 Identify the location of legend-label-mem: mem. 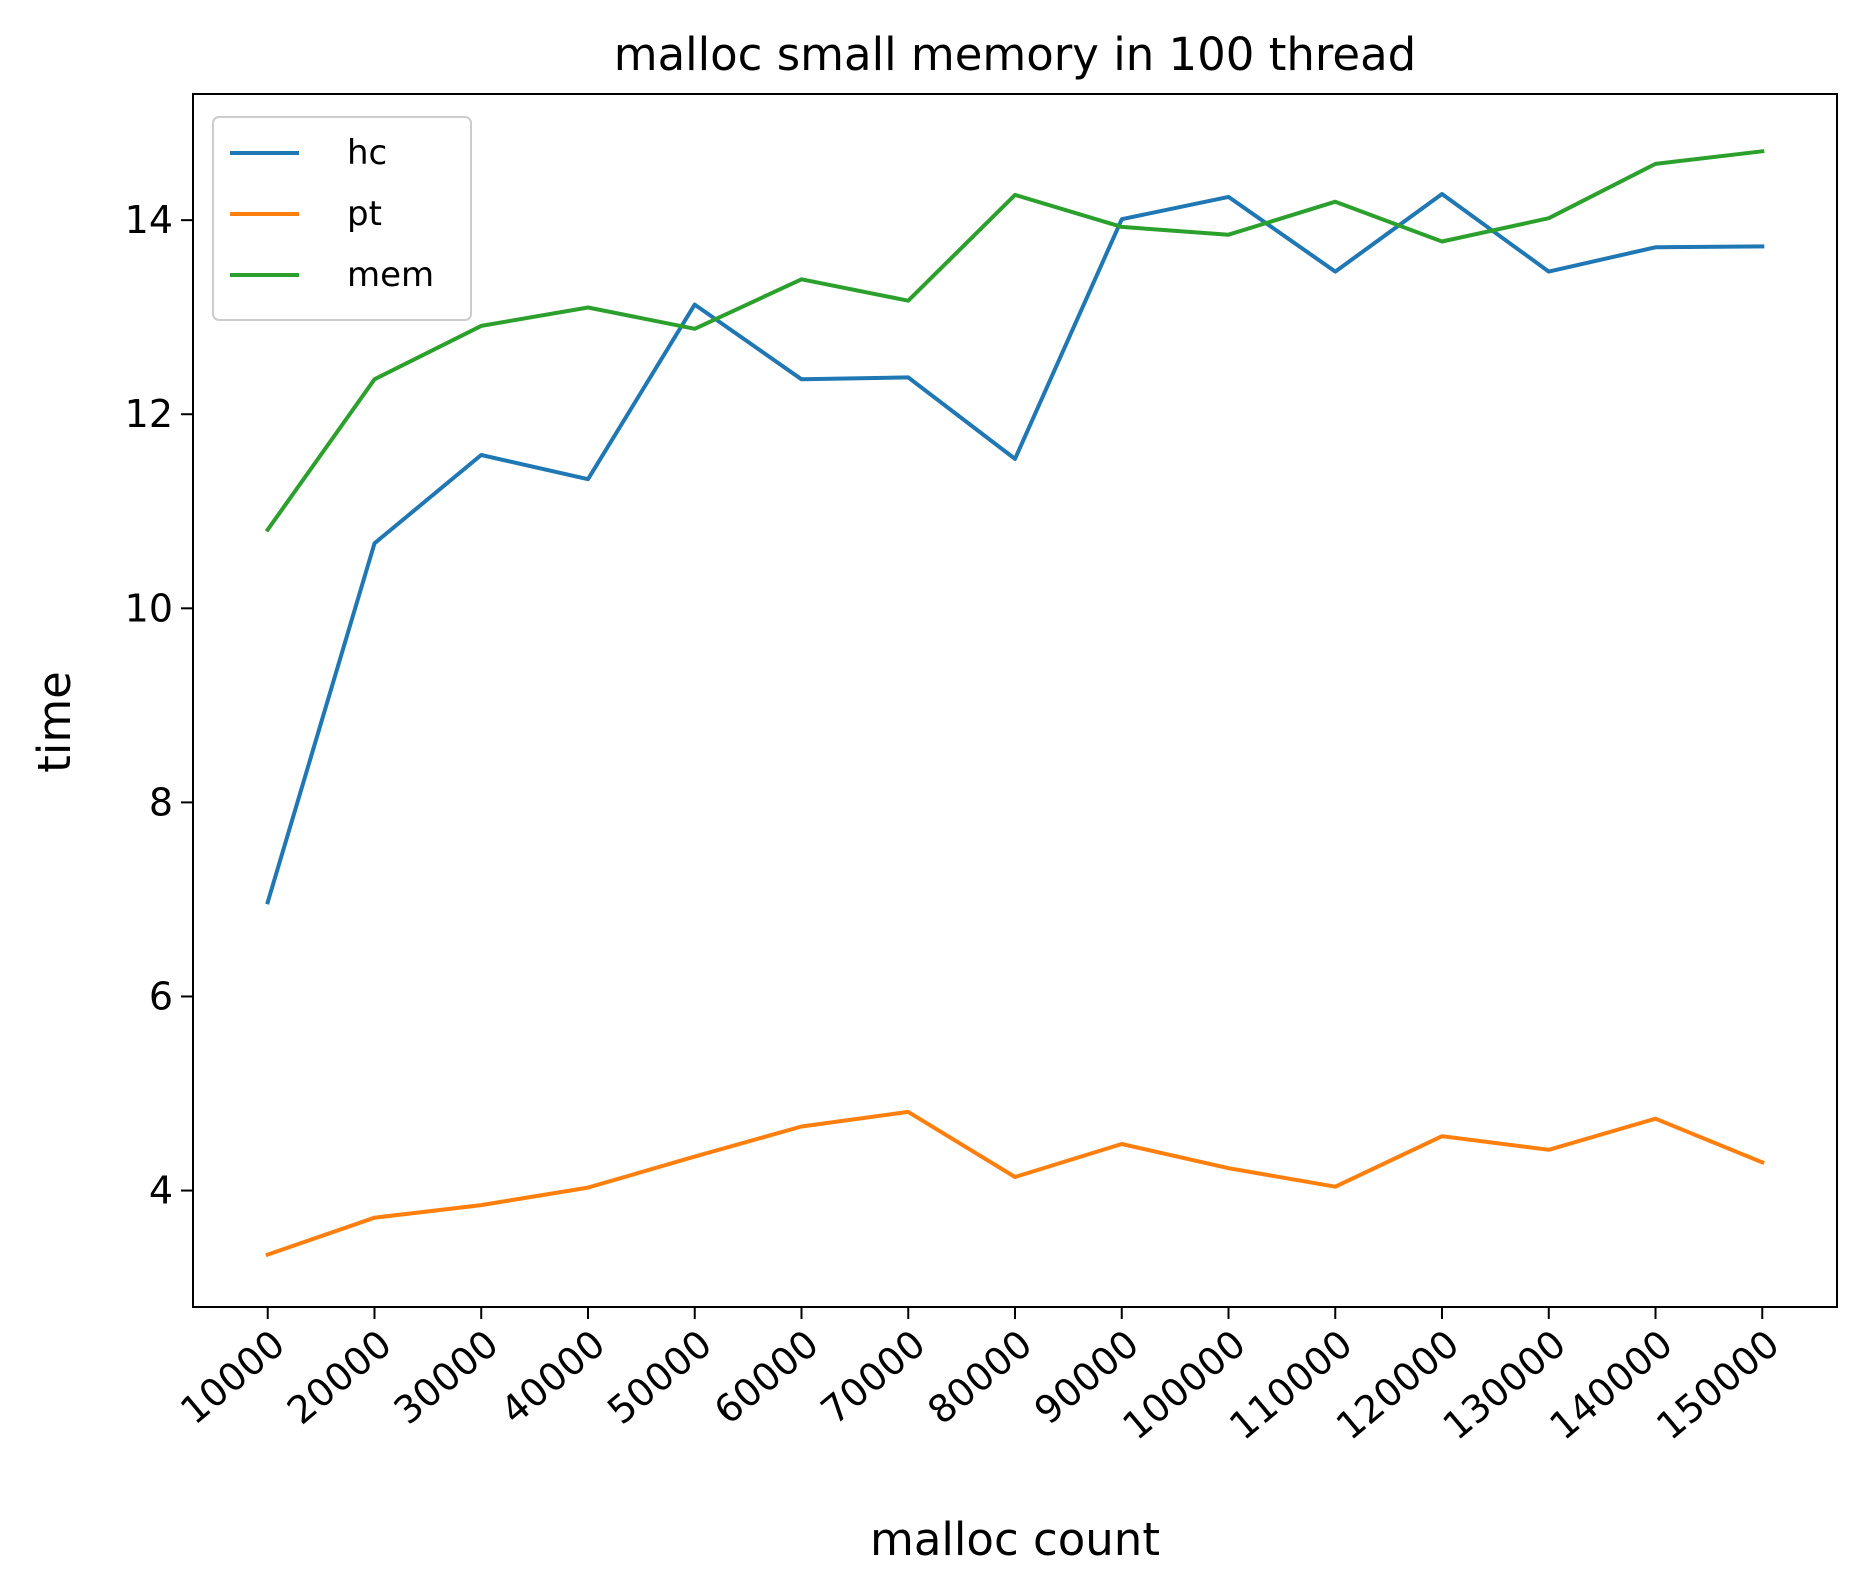
(390, 275).